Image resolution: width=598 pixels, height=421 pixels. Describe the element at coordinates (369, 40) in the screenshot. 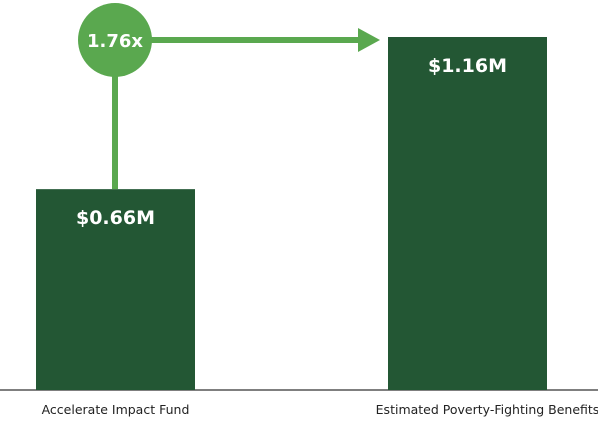

I see `arrowhead-icon` at that location.